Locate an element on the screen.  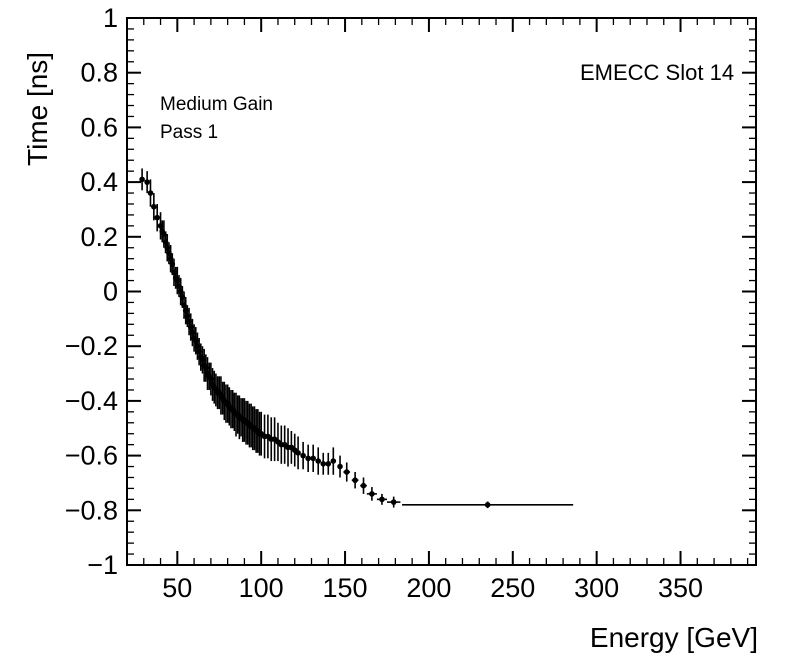
svg-text: 300 is located at coordinates (596, 588).